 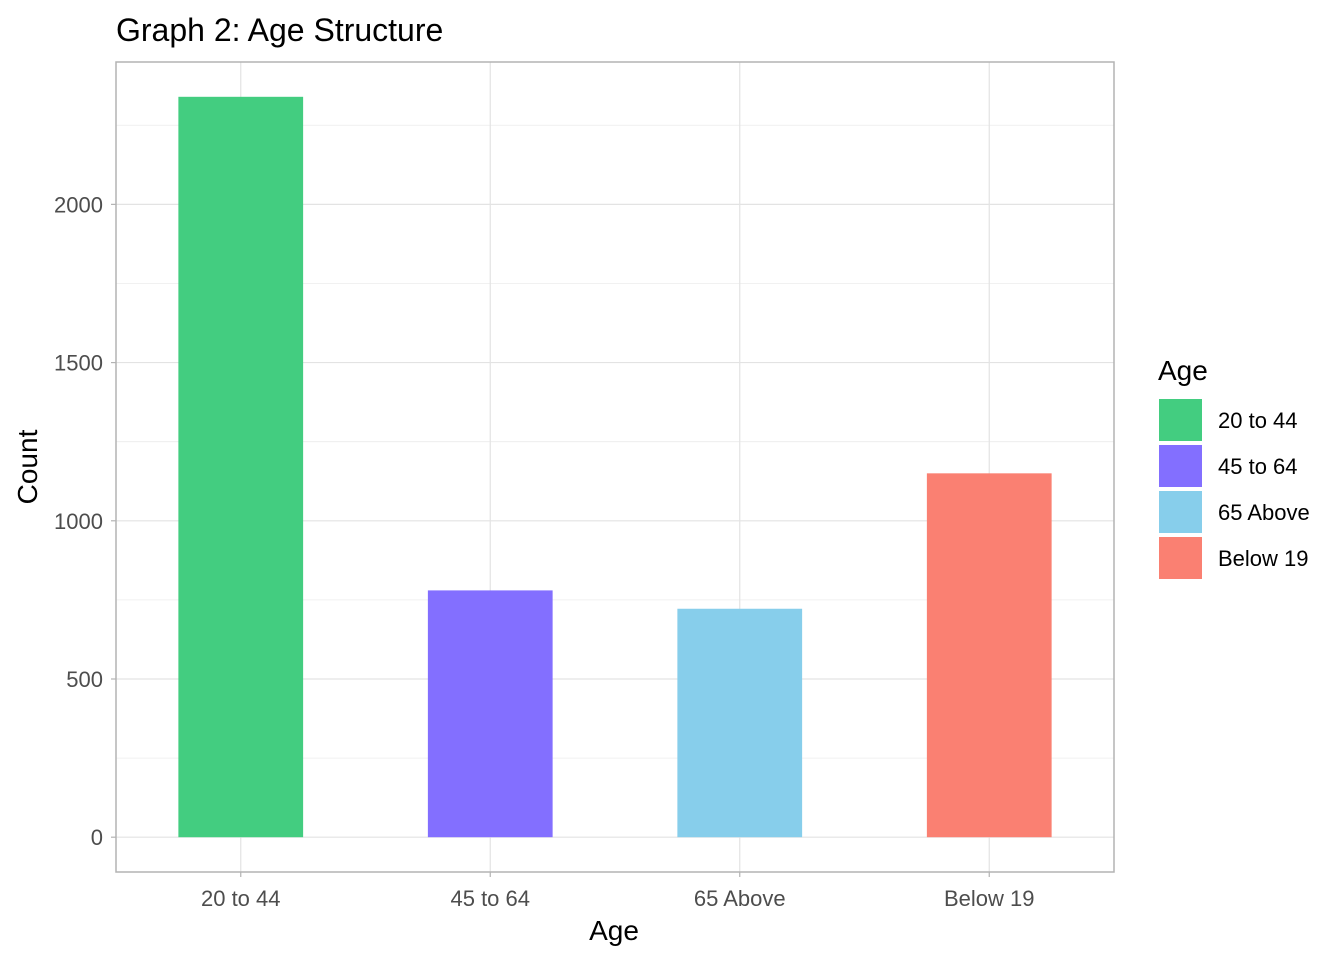 What do you see at coordinates (1258, 420) in the screenshot?
I see `legend-label: 20 to 44` at bounding box center [1258, 420].